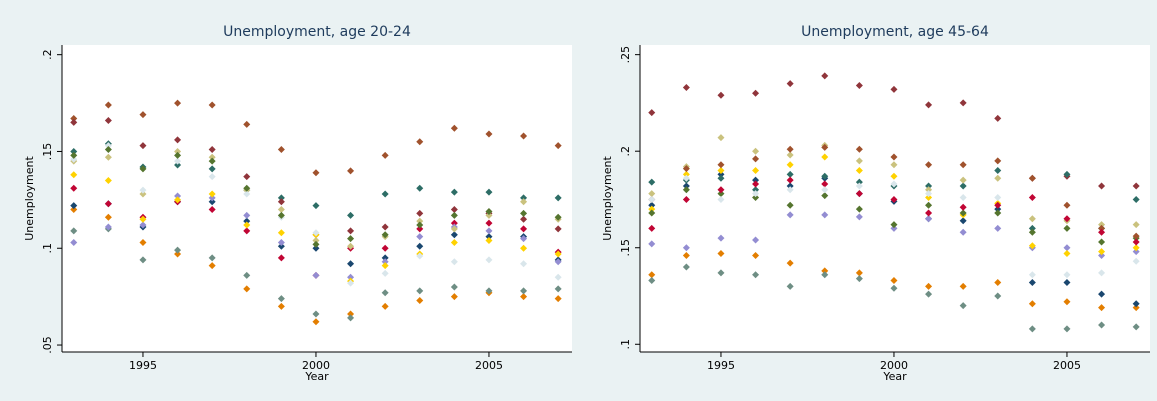  I want to click on y-tick-label: .15, so click(47, 152).